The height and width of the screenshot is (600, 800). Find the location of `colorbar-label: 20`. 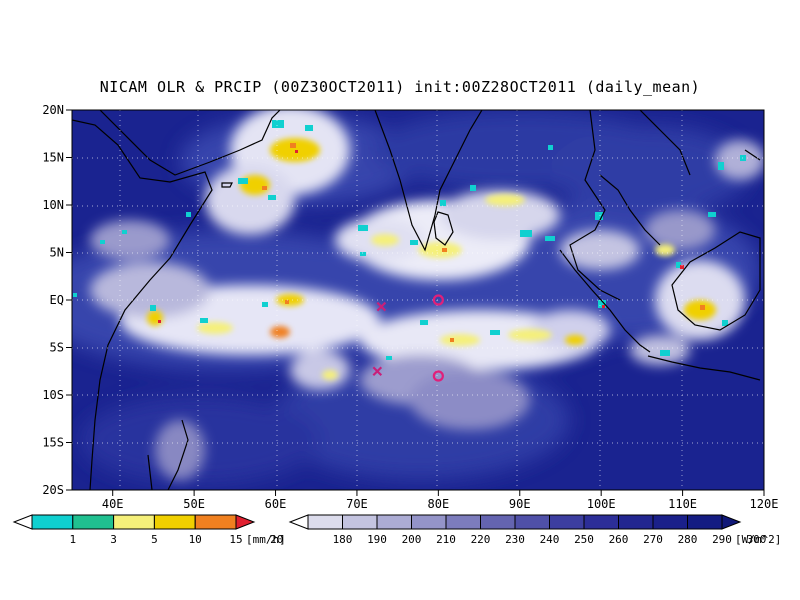

colorbar-label: 20 is located at coordinates (276, 539).